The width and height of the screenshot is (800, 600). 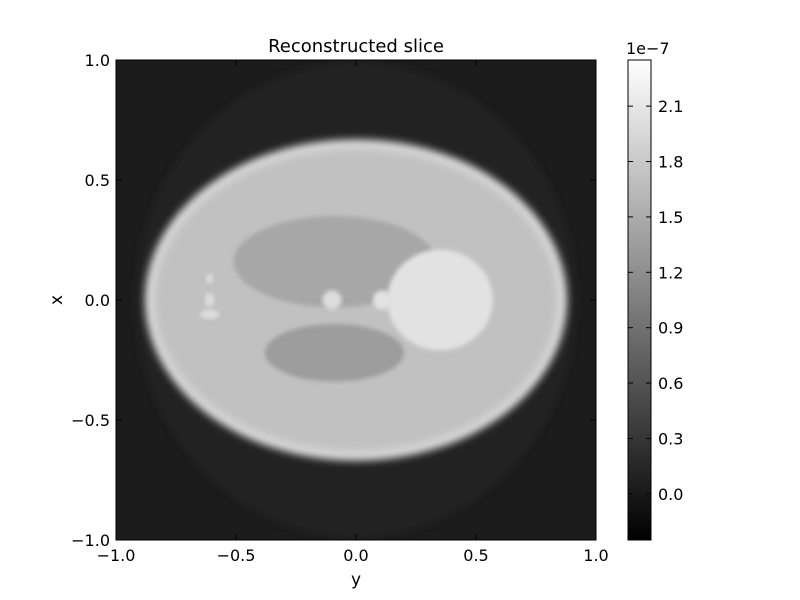 I want to click on x-tick-label: 0.0, so click(x=355, y=555).